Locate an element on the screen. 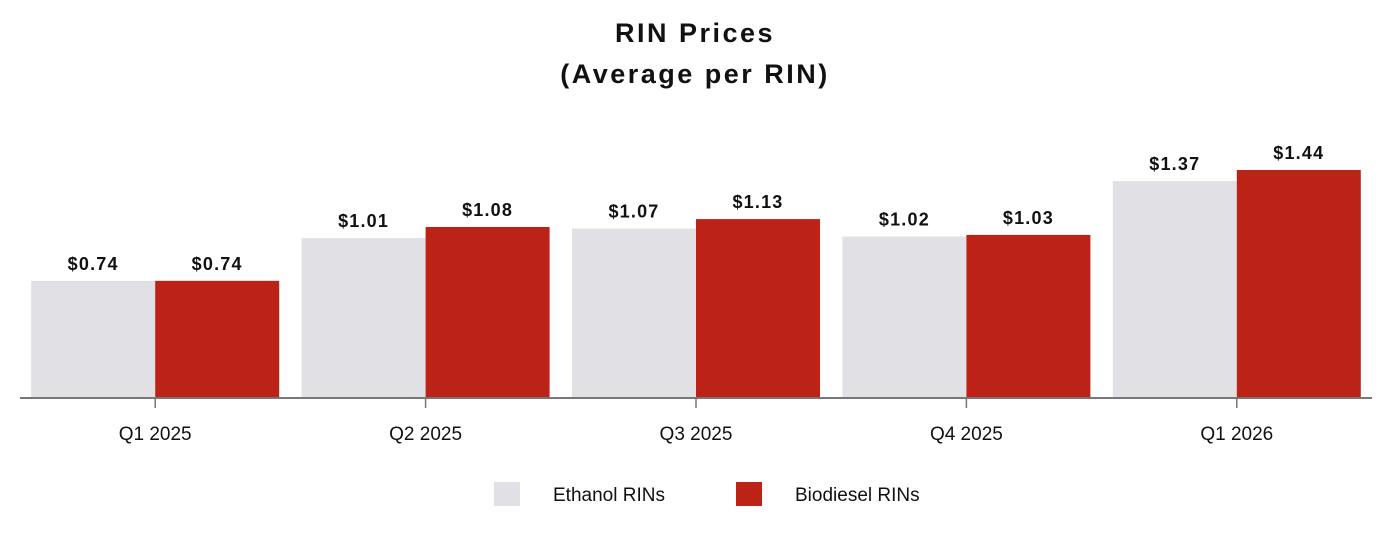 The width and height of the screenshot is (1392, 536). bar-biodiesel-rins-q3-2025 is located at coordinates (758, 308).